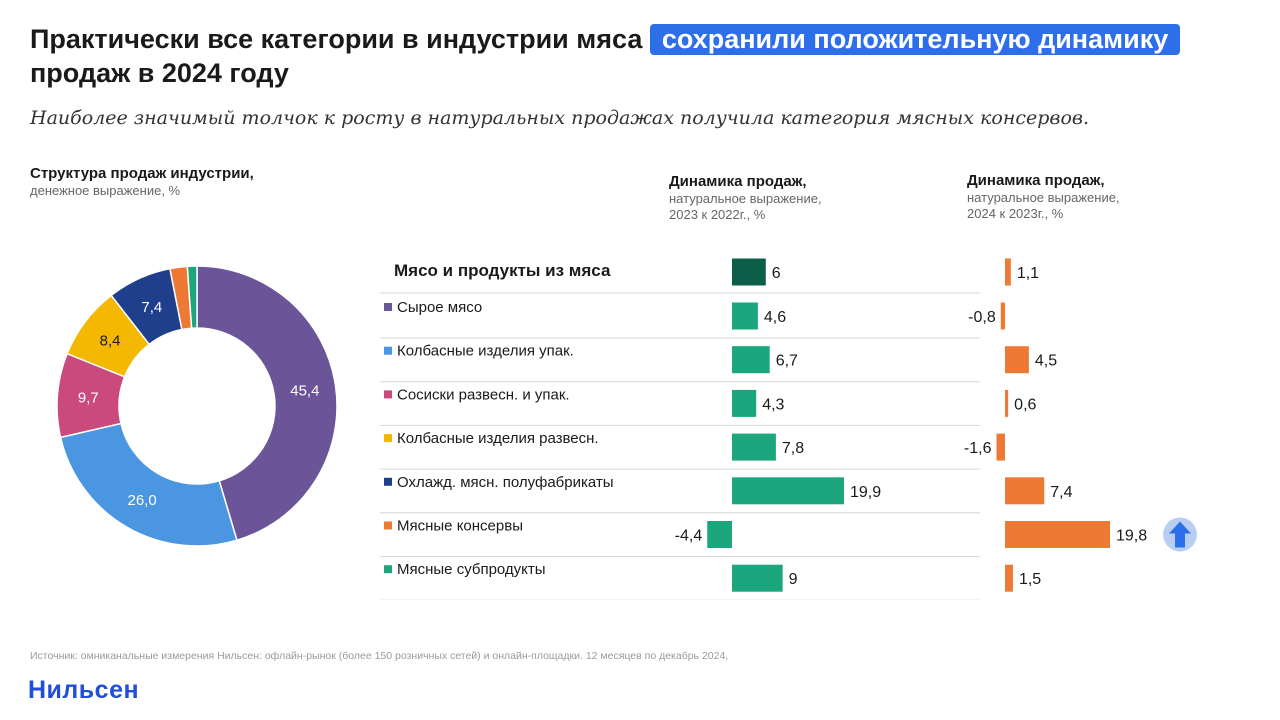 This screenshot has width=1280, height=720. I want to click on row-1-2023-value-label: 6,7, so click(787, 361).